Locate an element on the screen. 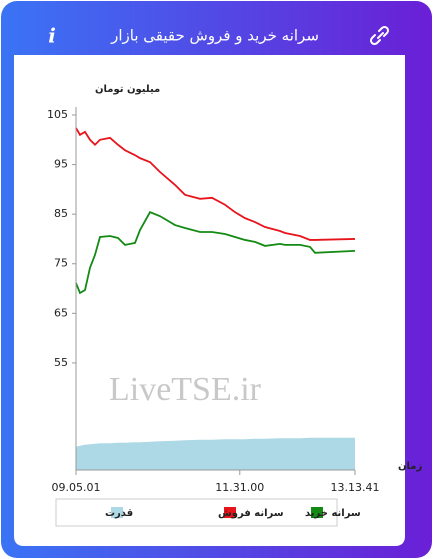  info-icon: i is located at coordinates (52, 36).